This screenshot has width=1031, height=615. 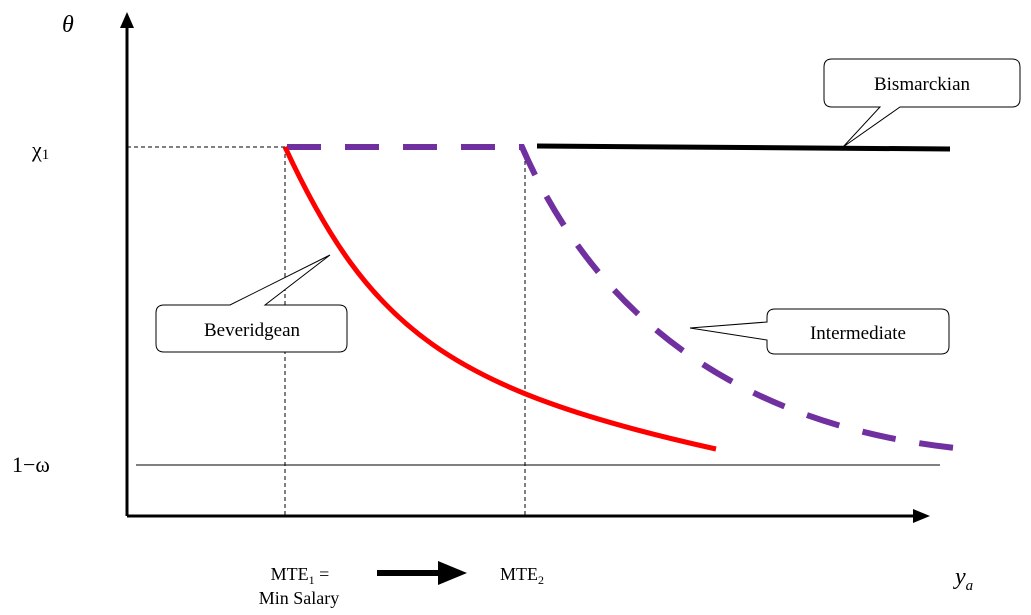 What do you see at coordinates (522, 575) in the screenshot?
I see `mte2-label: MTE2` at bounding box center [522, 575].